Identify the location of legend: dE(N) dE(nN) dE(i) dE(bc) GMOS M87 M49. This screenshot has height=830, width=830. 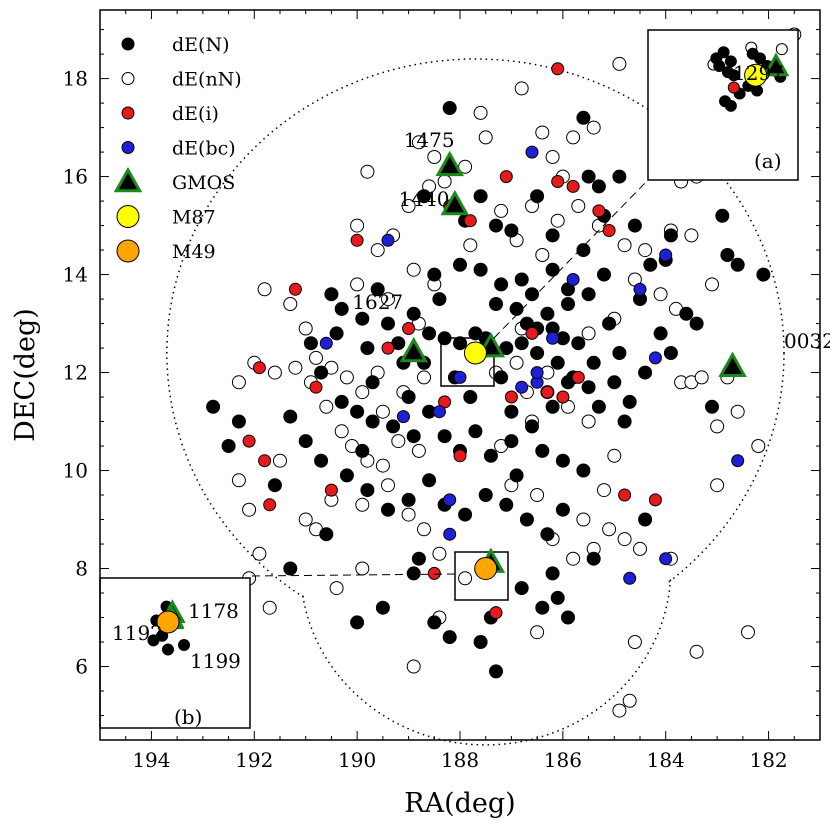
(177, 148).